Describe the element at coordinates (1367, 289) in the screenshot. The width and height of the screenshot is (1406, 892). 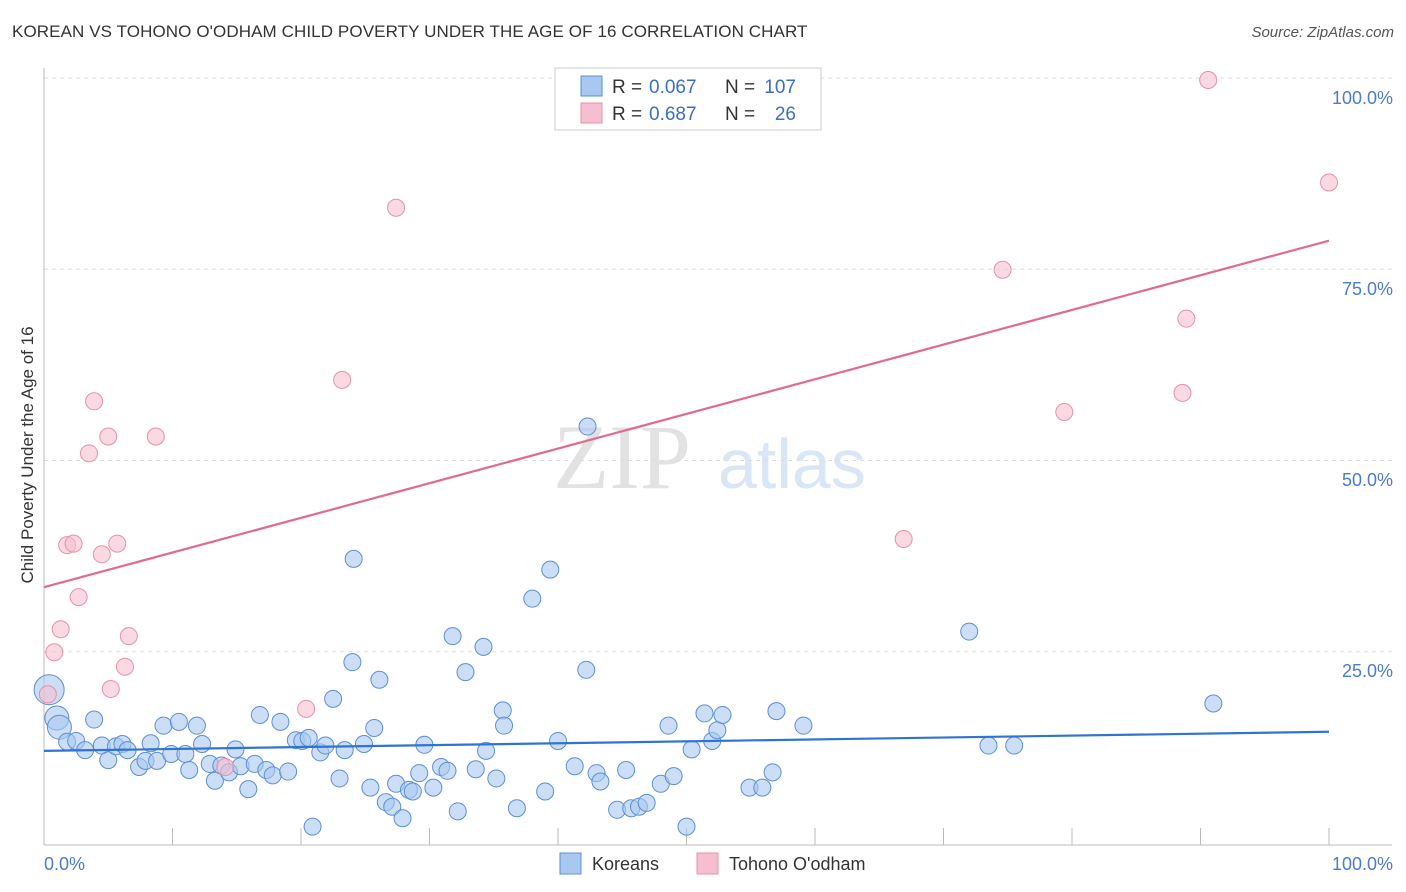
I see `y-tick-label-75: 75.0%` at that location.